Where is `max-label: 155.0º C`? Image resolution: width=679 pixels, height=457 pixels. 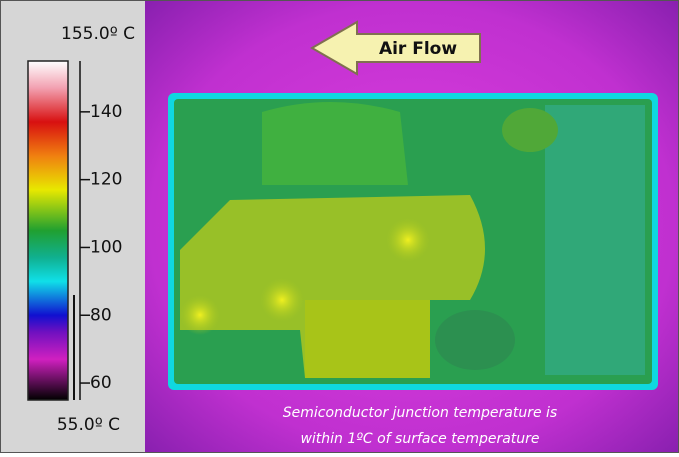
max-label: 155.0º C is located at coordinates (98, 34).